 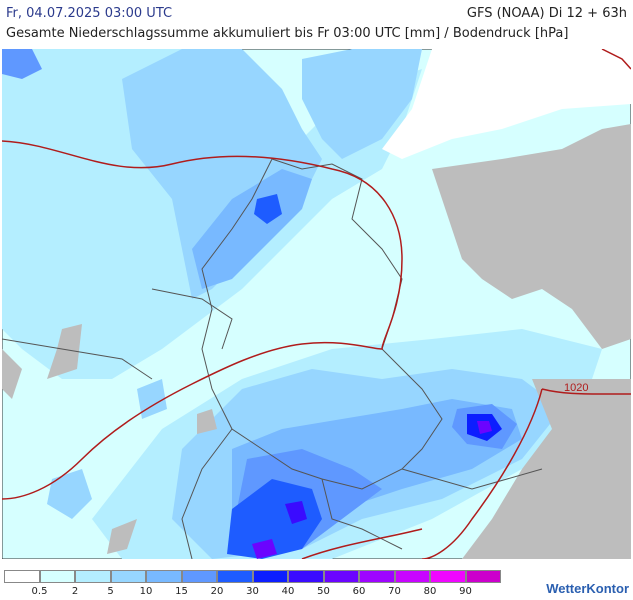 I want to click on sea-baltic, so click(x=506, y=104).